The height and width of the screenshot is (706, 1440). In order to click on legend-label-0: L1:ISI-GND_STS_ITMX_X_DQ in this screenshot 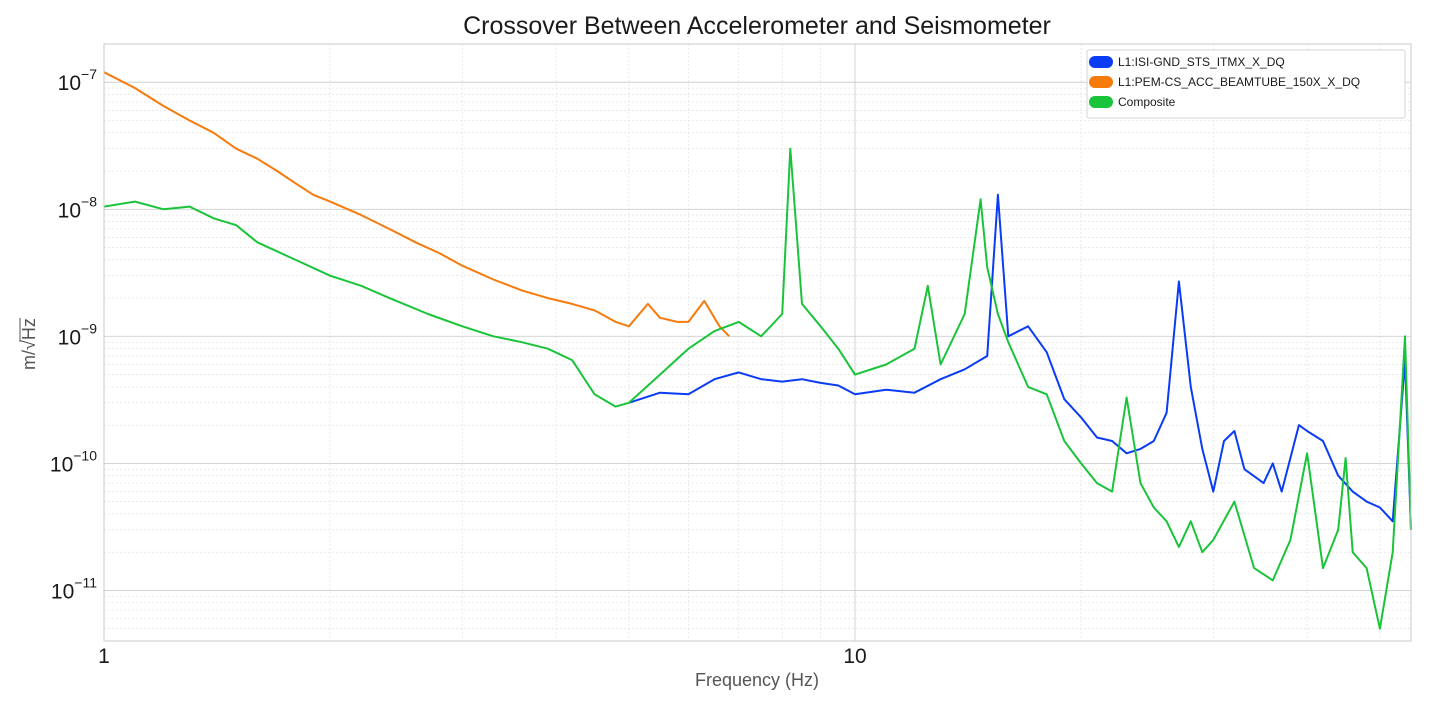, I will do `click(1201, 62)`.